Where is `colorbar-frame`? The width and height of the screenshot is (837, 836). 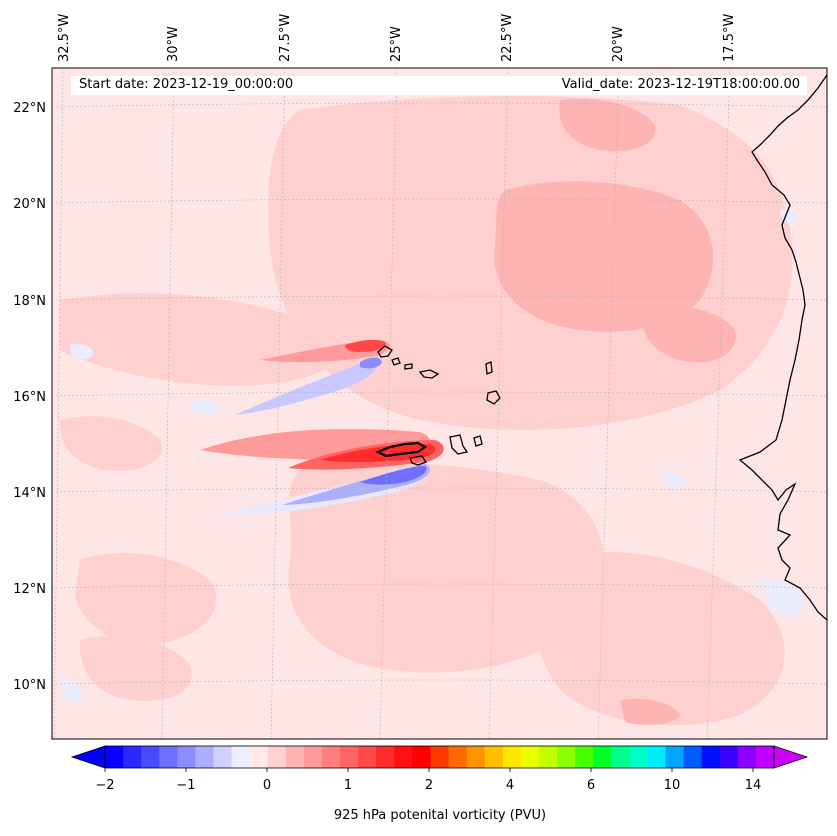 colorbar-frame is located at coordinates (439, 757).